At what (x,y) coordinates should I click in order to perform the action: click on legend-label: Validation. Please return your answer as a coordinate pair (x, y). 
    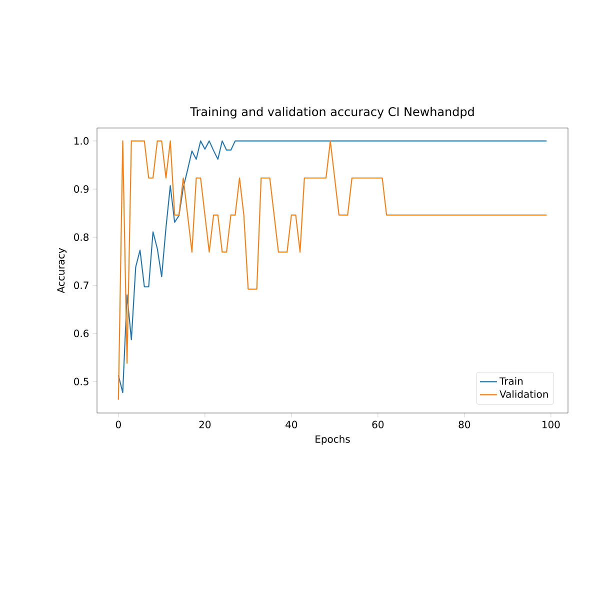
    Looking at the image, I should click on (524, 394).